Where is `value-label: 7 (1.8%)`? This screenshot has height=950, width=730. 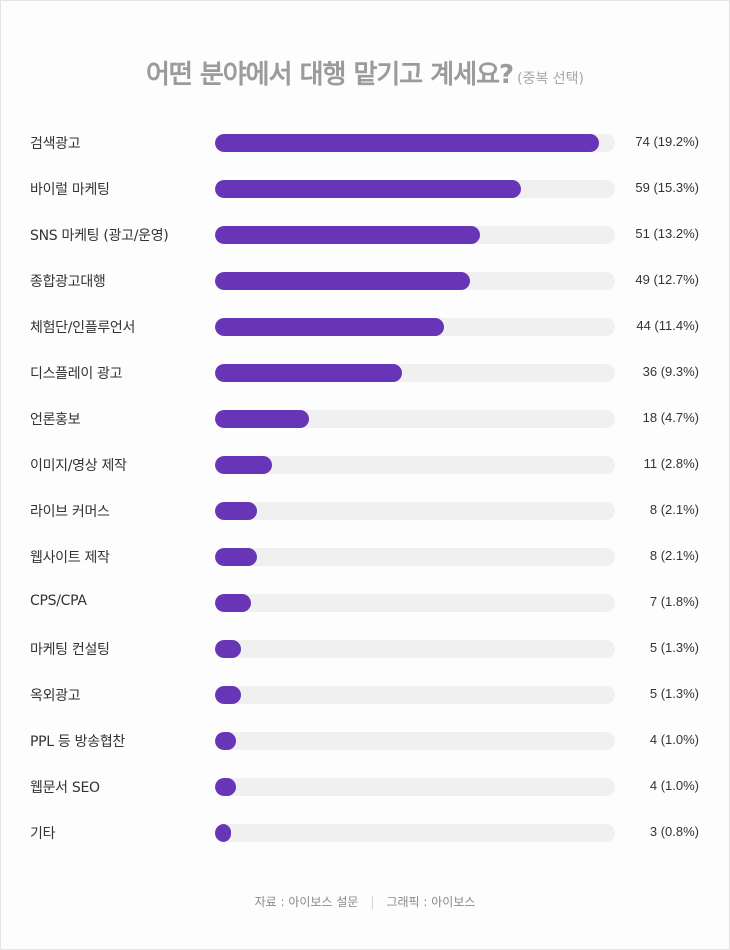 value-label: 7 (1.8%) is located at coordinates (674, 601).